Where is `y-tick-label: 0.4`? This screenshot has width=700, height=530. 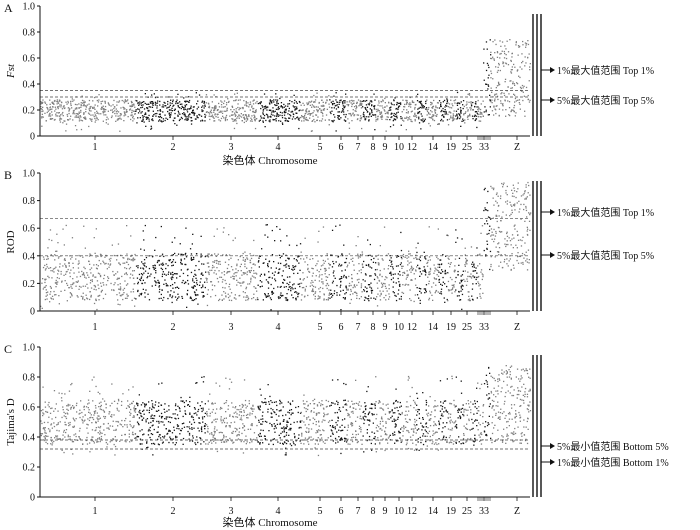
y-tick-label: 0.4 is located at coordinates (29, 256).